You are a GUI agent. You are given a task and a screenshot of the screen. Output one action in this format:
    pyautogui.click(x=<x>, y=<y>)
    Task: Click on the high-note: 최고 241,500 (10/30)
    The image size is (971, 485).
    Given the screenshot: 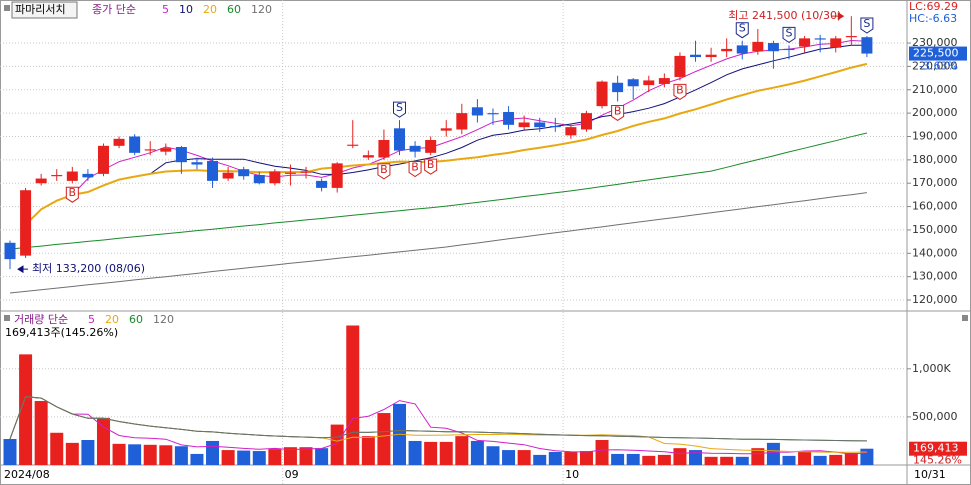 What is the action you would take?
    pyautogui.click(x=784, y=15)
    